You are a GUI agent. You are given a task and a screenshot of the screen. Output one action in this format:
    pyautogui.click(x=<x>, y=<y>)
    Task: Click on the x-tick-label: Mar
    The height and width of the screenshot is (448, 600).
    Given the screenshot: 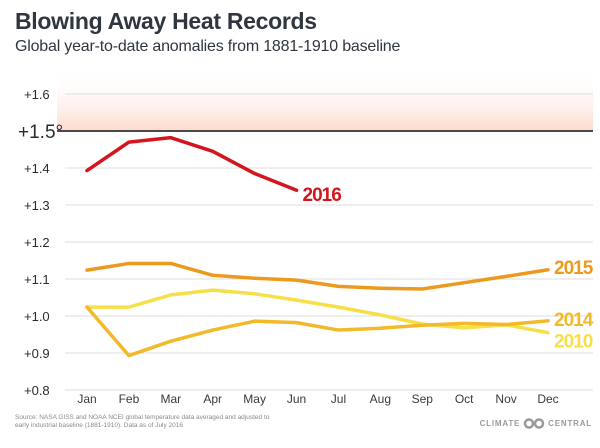 What is the action you would take?
    pyautogui.click(x=170, y=399)
    